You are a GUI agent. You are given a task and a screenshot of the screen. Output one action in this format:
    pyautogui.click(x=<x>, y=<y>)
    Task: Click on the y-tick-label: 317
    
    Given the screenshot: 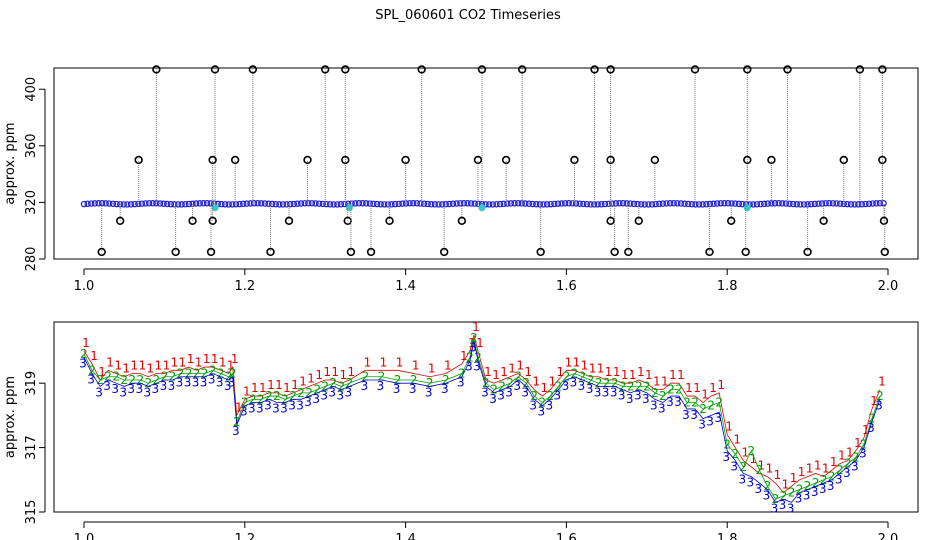 What is the action you would take?
    pyautogui.click(x=31, y=447)
    